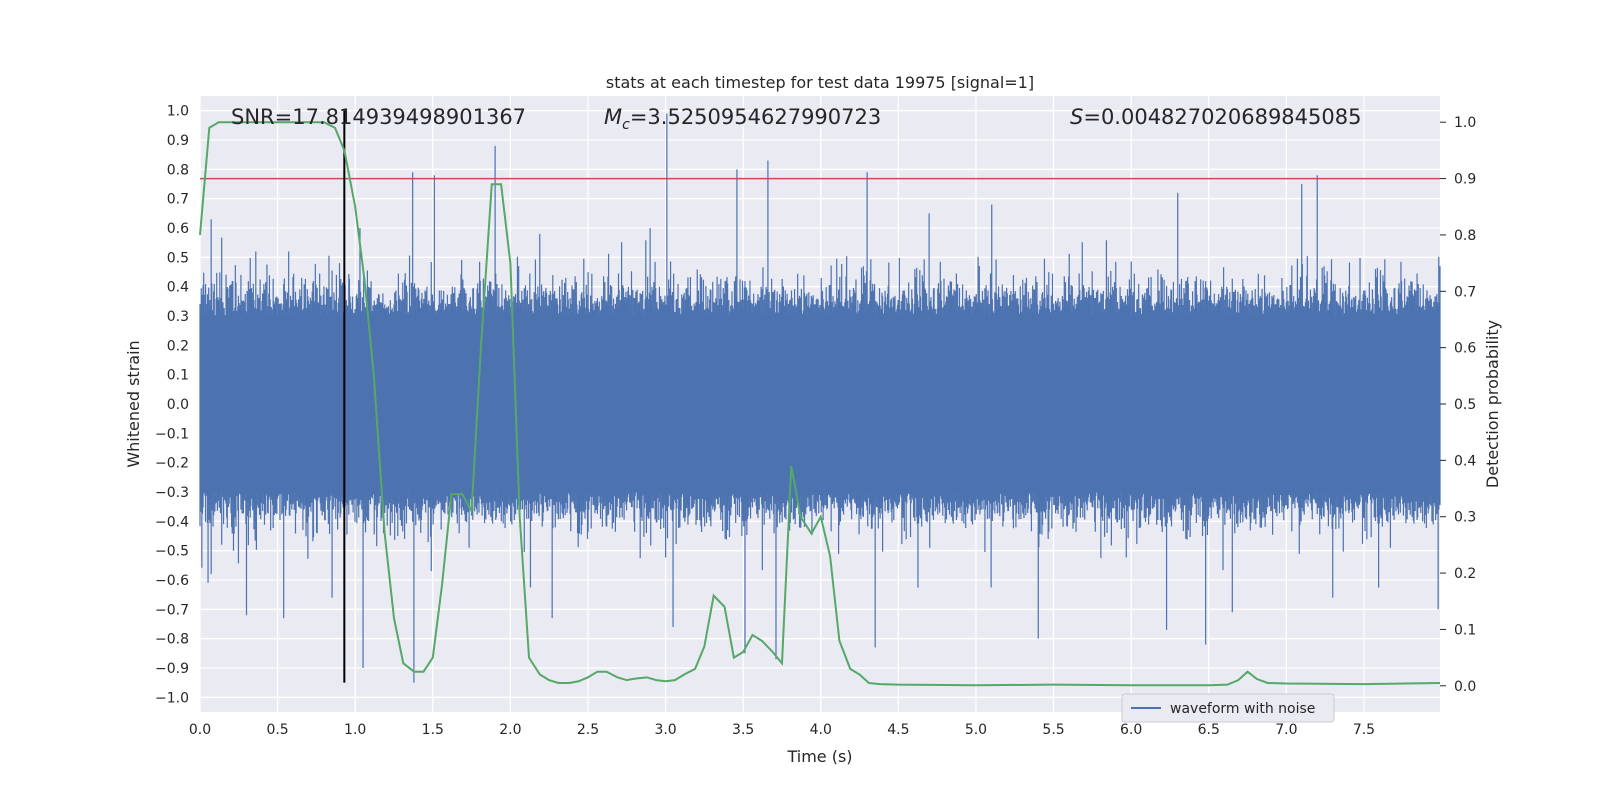 This screenshot has width=1600, height=800. What do you see at coordinates (819, 756) in the screenshot?
I see `x-axis-label: Time (s)` at bounding box center [819, 756].